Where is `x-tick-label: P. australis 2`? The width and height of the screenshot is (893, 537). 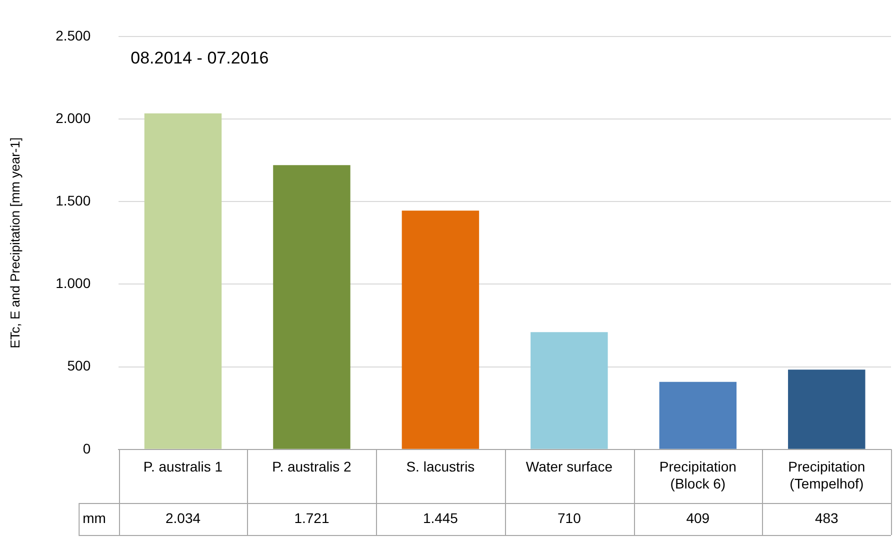 x-tick-label: P. australis 2 is located at coordinates (312, 466).